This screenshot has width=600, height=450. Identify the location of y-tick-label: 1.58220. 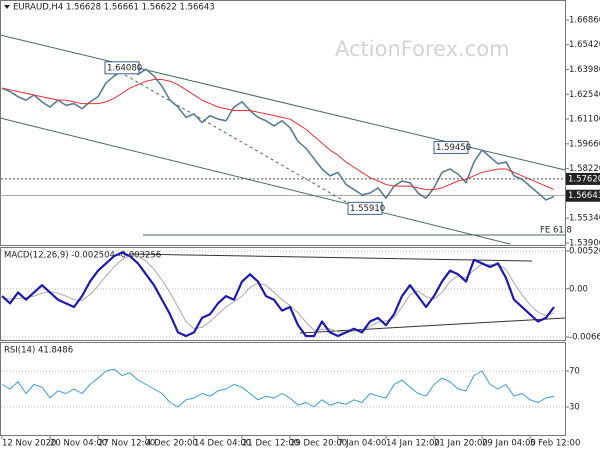
(584, 169).